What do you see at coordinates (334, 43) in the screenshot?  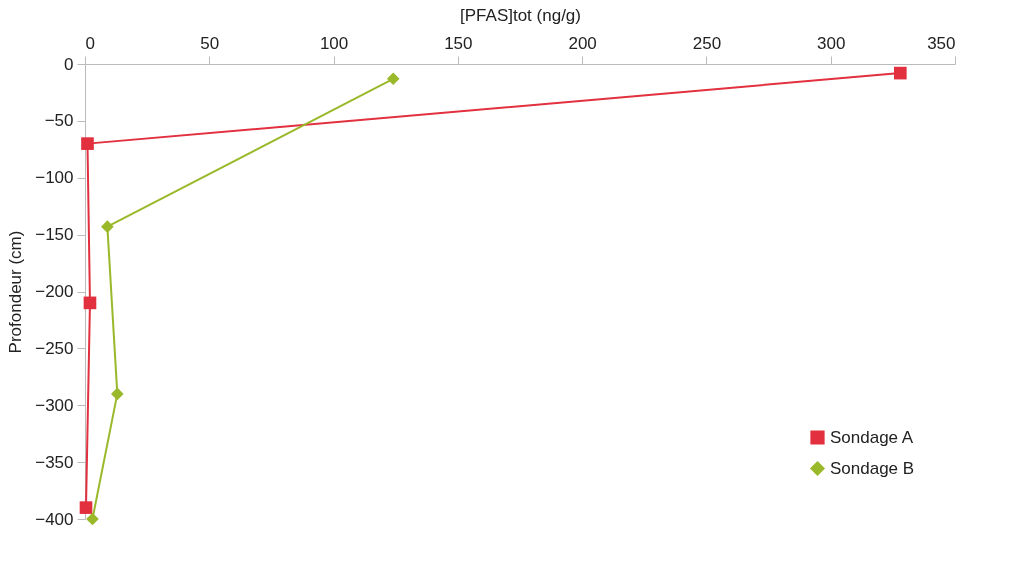 I see `x-tick-label: 100` at bounding box center [334, 43].